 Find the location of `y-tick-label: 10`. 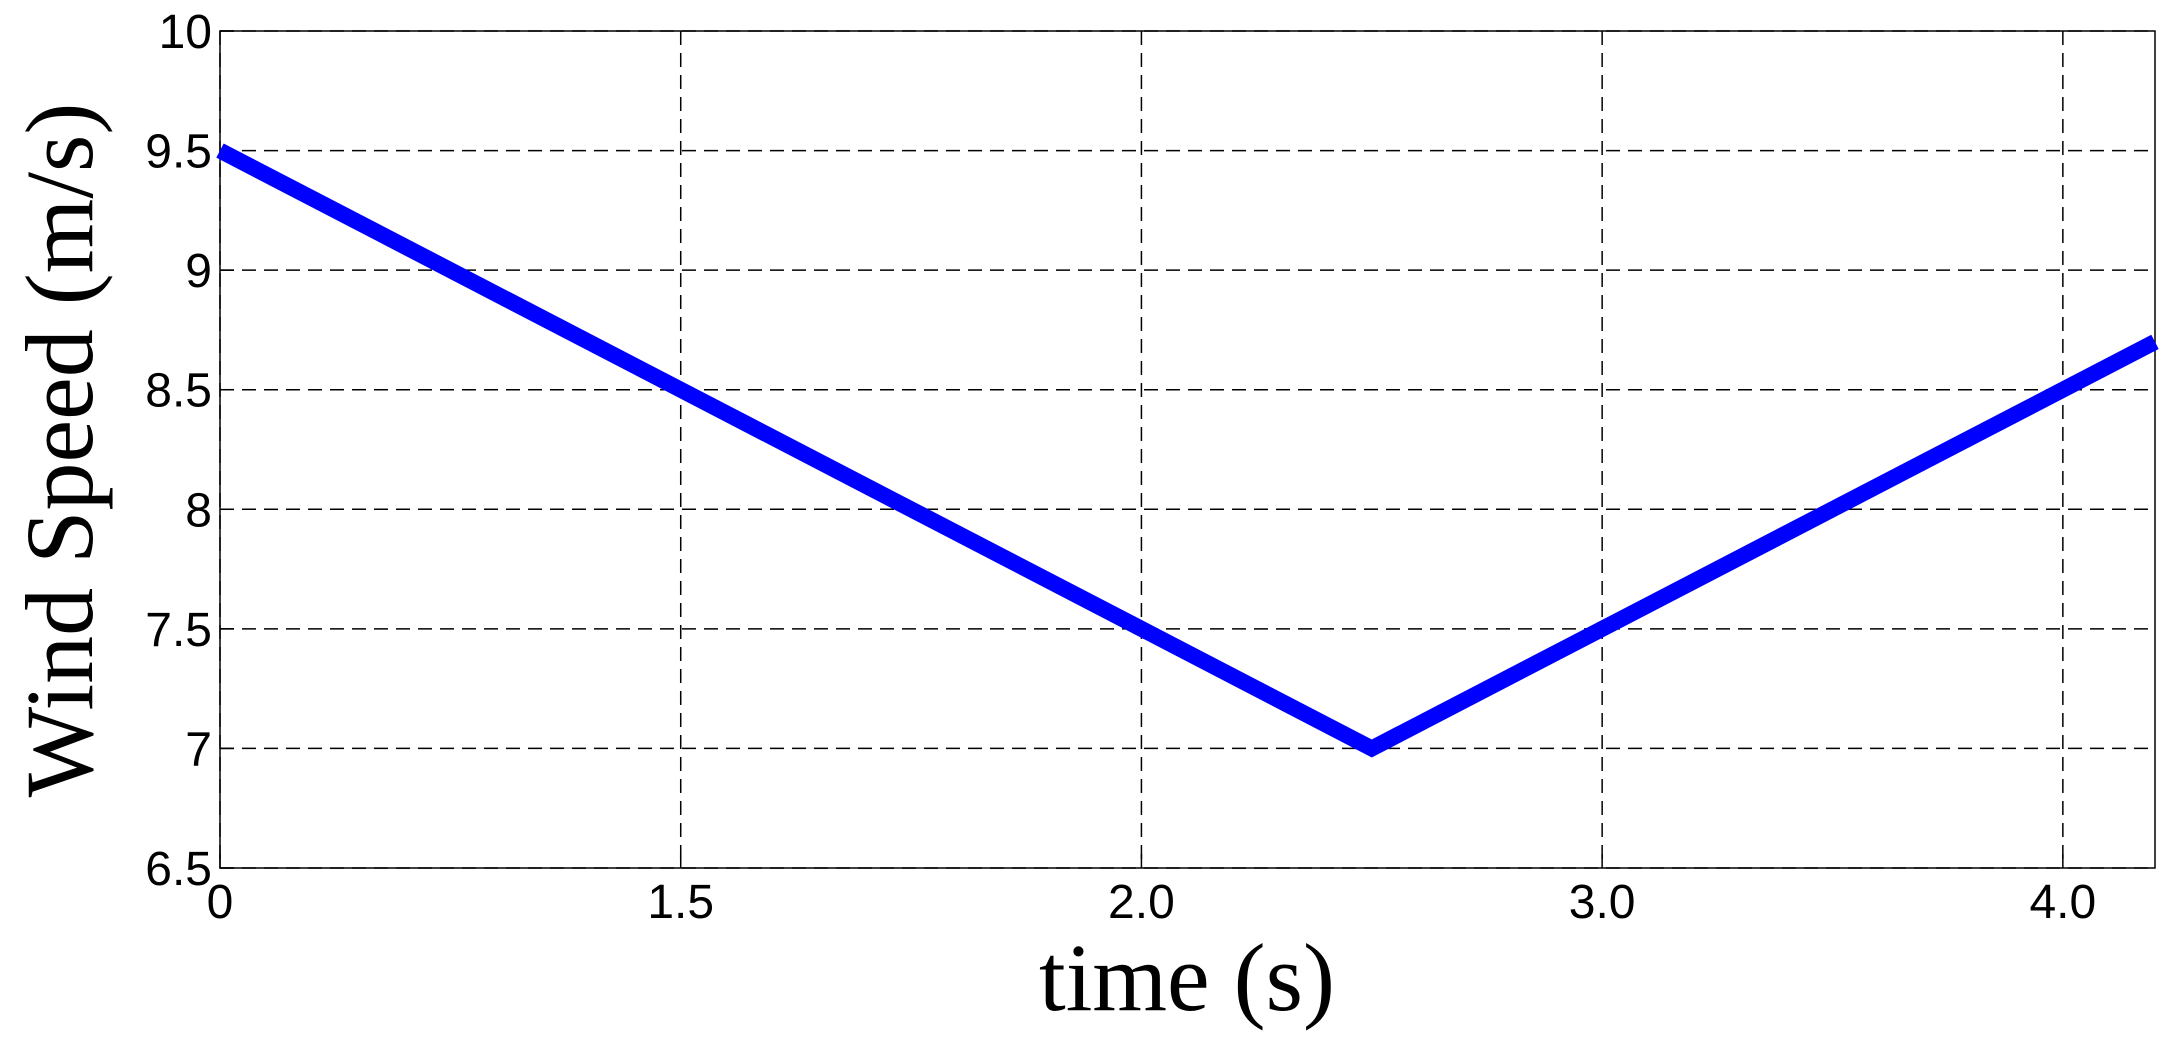

y-tick-label: 10 is located at coordinates (185, 32).